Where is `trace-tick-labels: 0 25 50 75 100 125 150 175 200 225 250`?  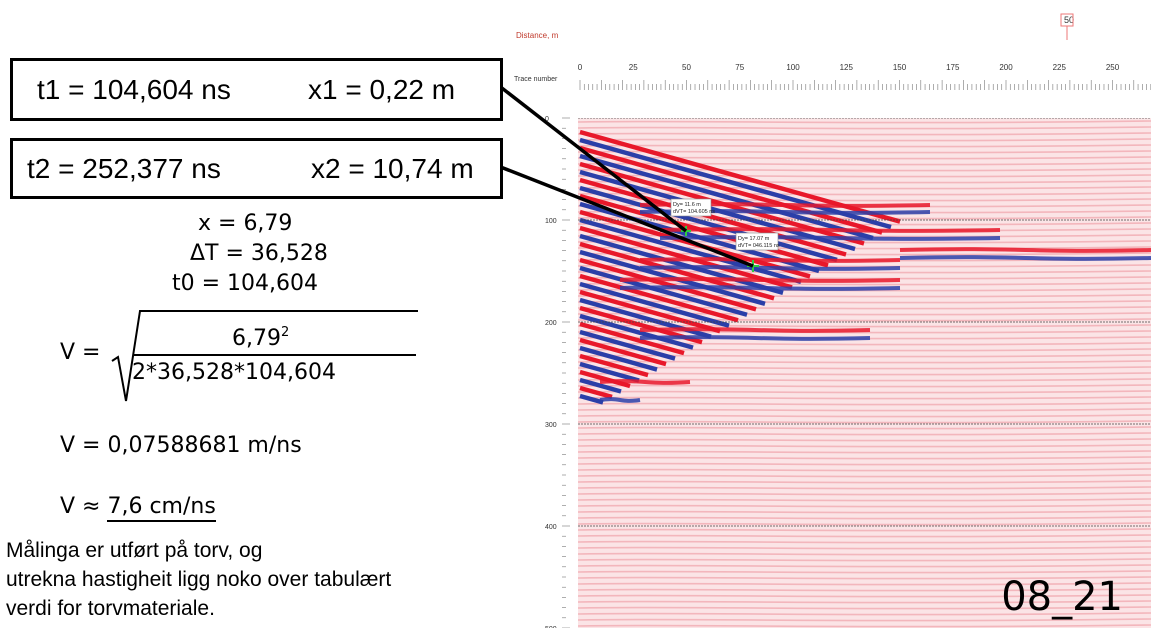
trace-tick-labels: 0 25 50 75 100 125 150 175 200 225 250 is located at coordinates (849, 67).